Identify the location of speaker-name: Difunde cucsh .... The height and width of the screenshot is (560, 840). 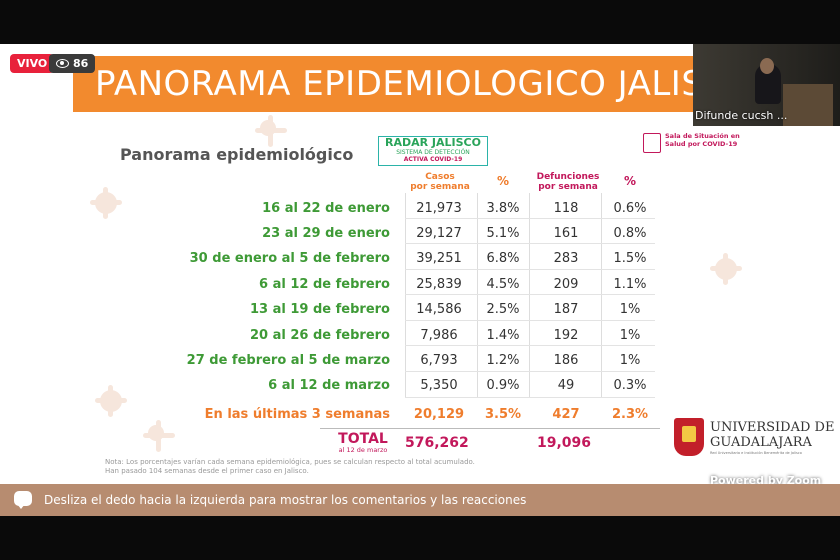
(741, 115).